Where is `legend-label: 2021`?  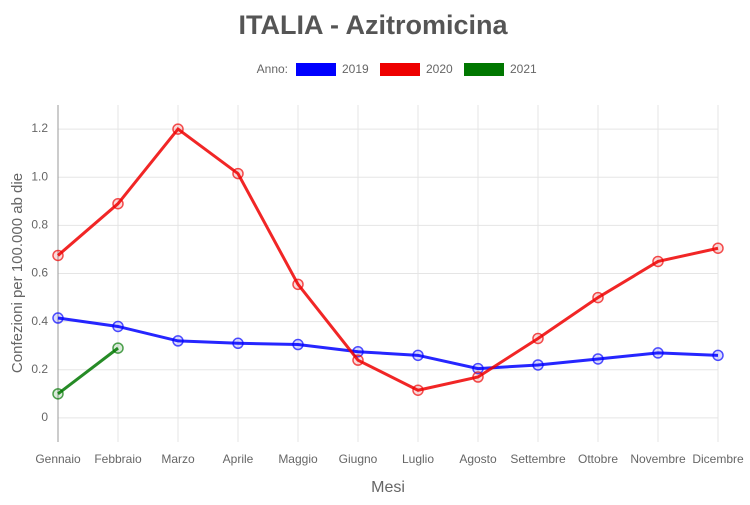
legend-label: 2021 is located at coordinates (523, 69).